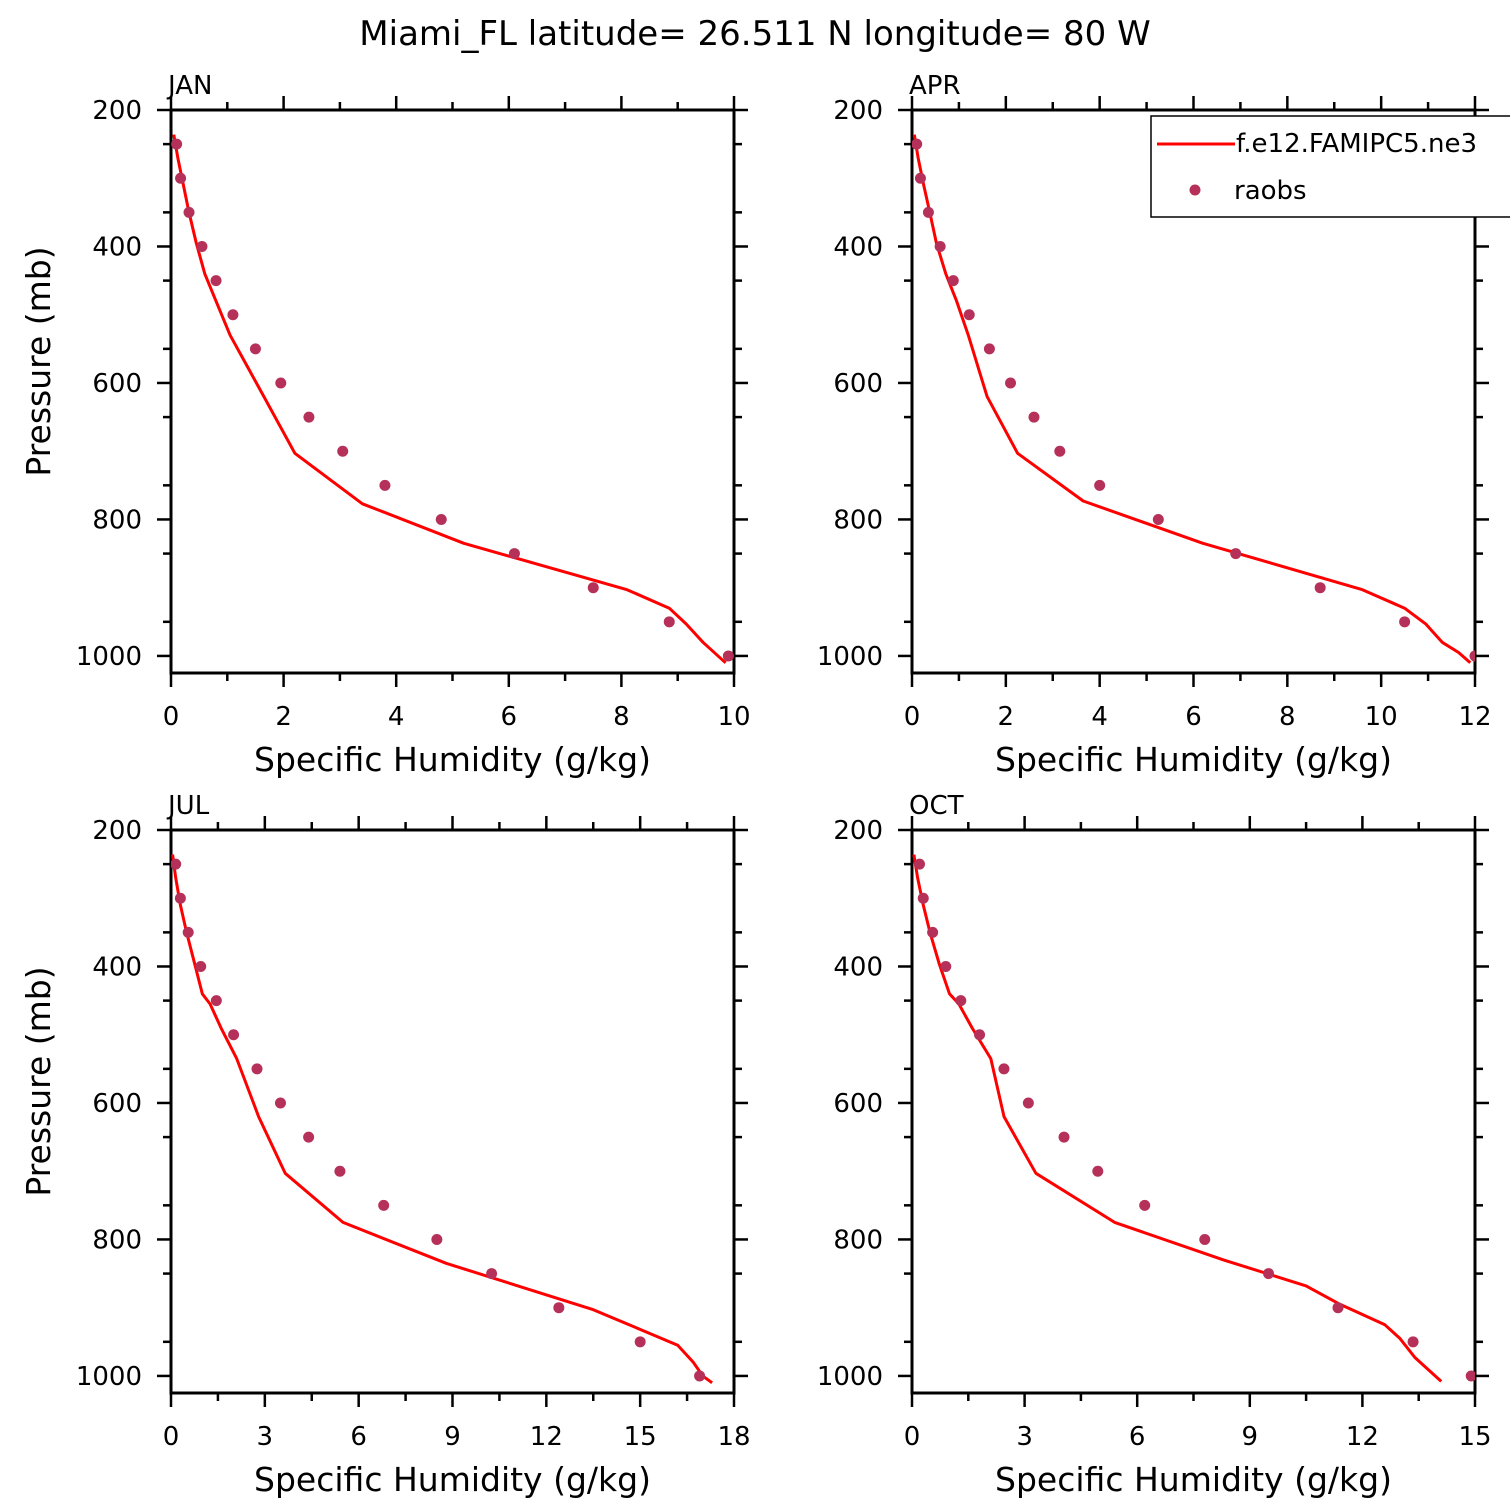  What do you see at coordinates (1270, 191) in the screenshot?
I see `legend-obs-label: raobs` at bounding box center [1270, 191].